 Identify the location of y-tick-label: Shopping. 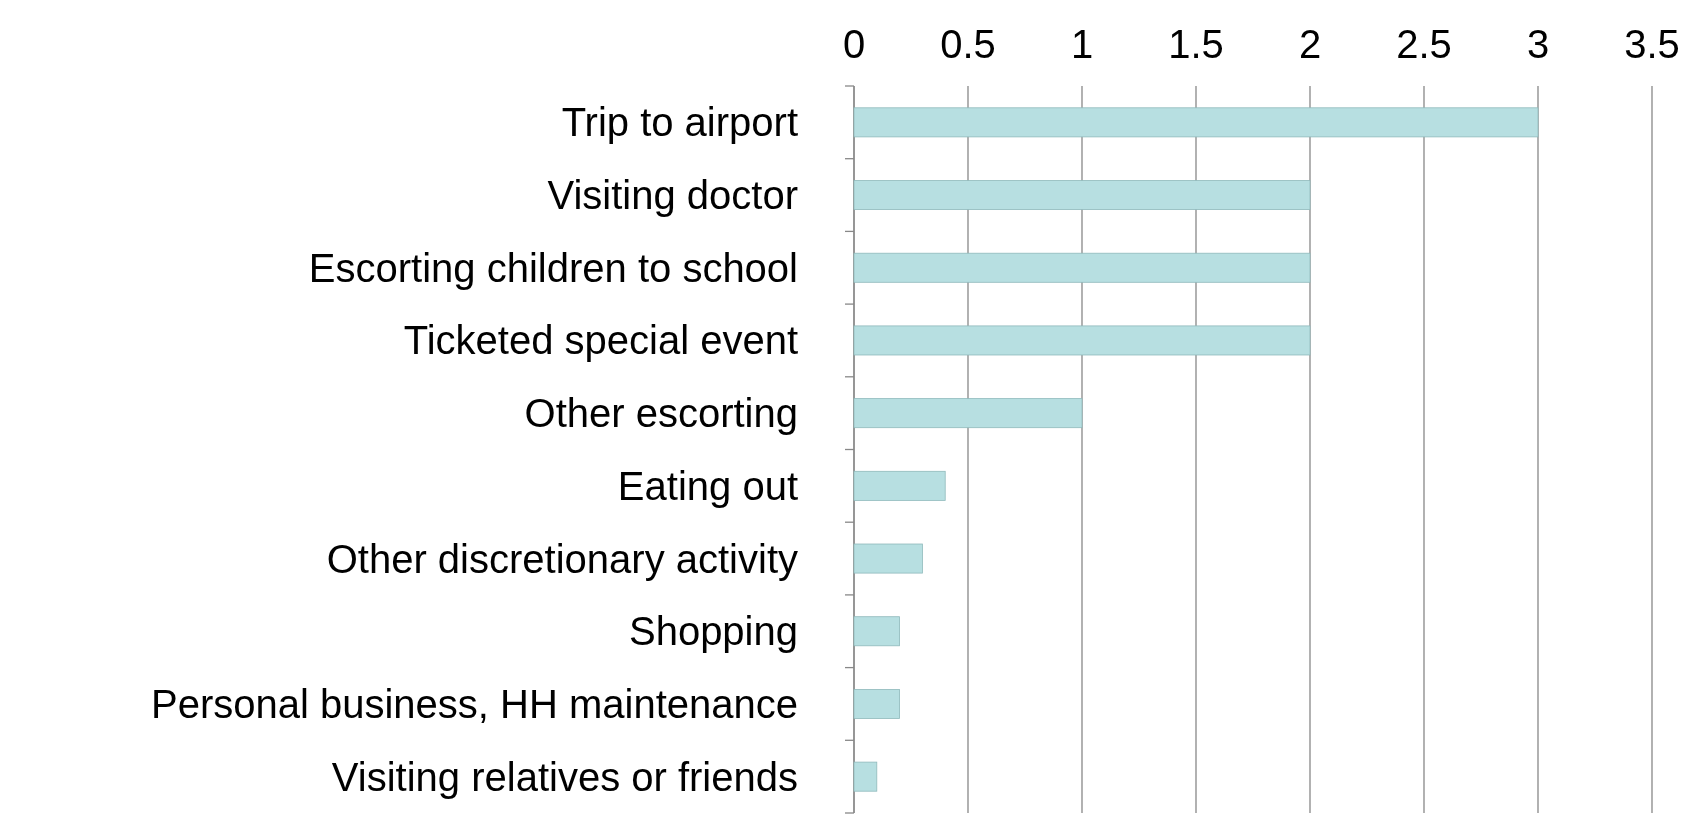
(713, 631).